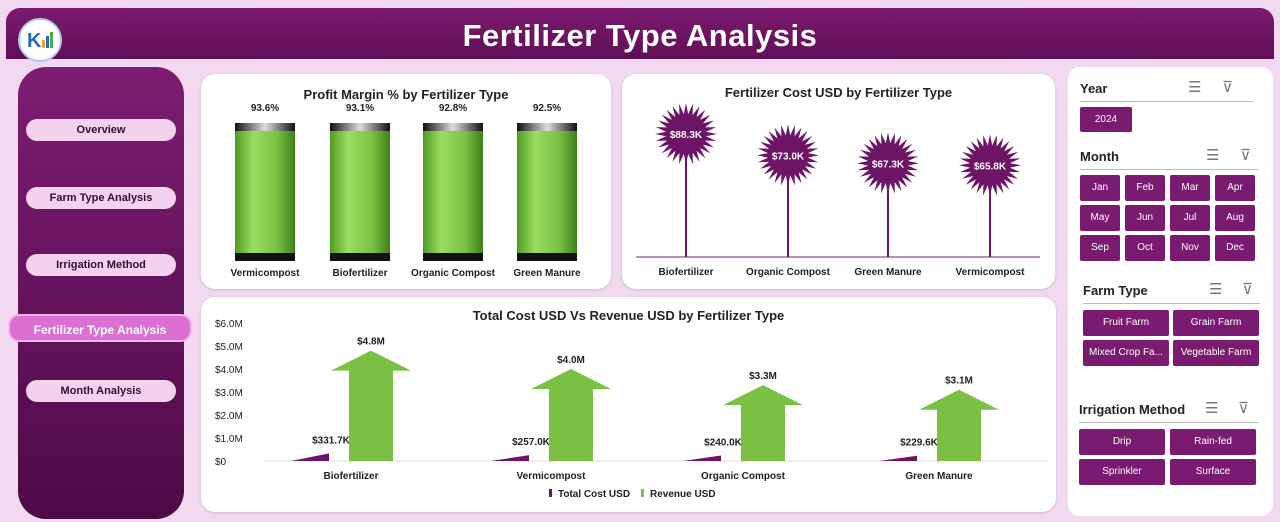 This screenshot has height=522, width=1280. I want to click on data-label: $88.3K, so click(686, 135).